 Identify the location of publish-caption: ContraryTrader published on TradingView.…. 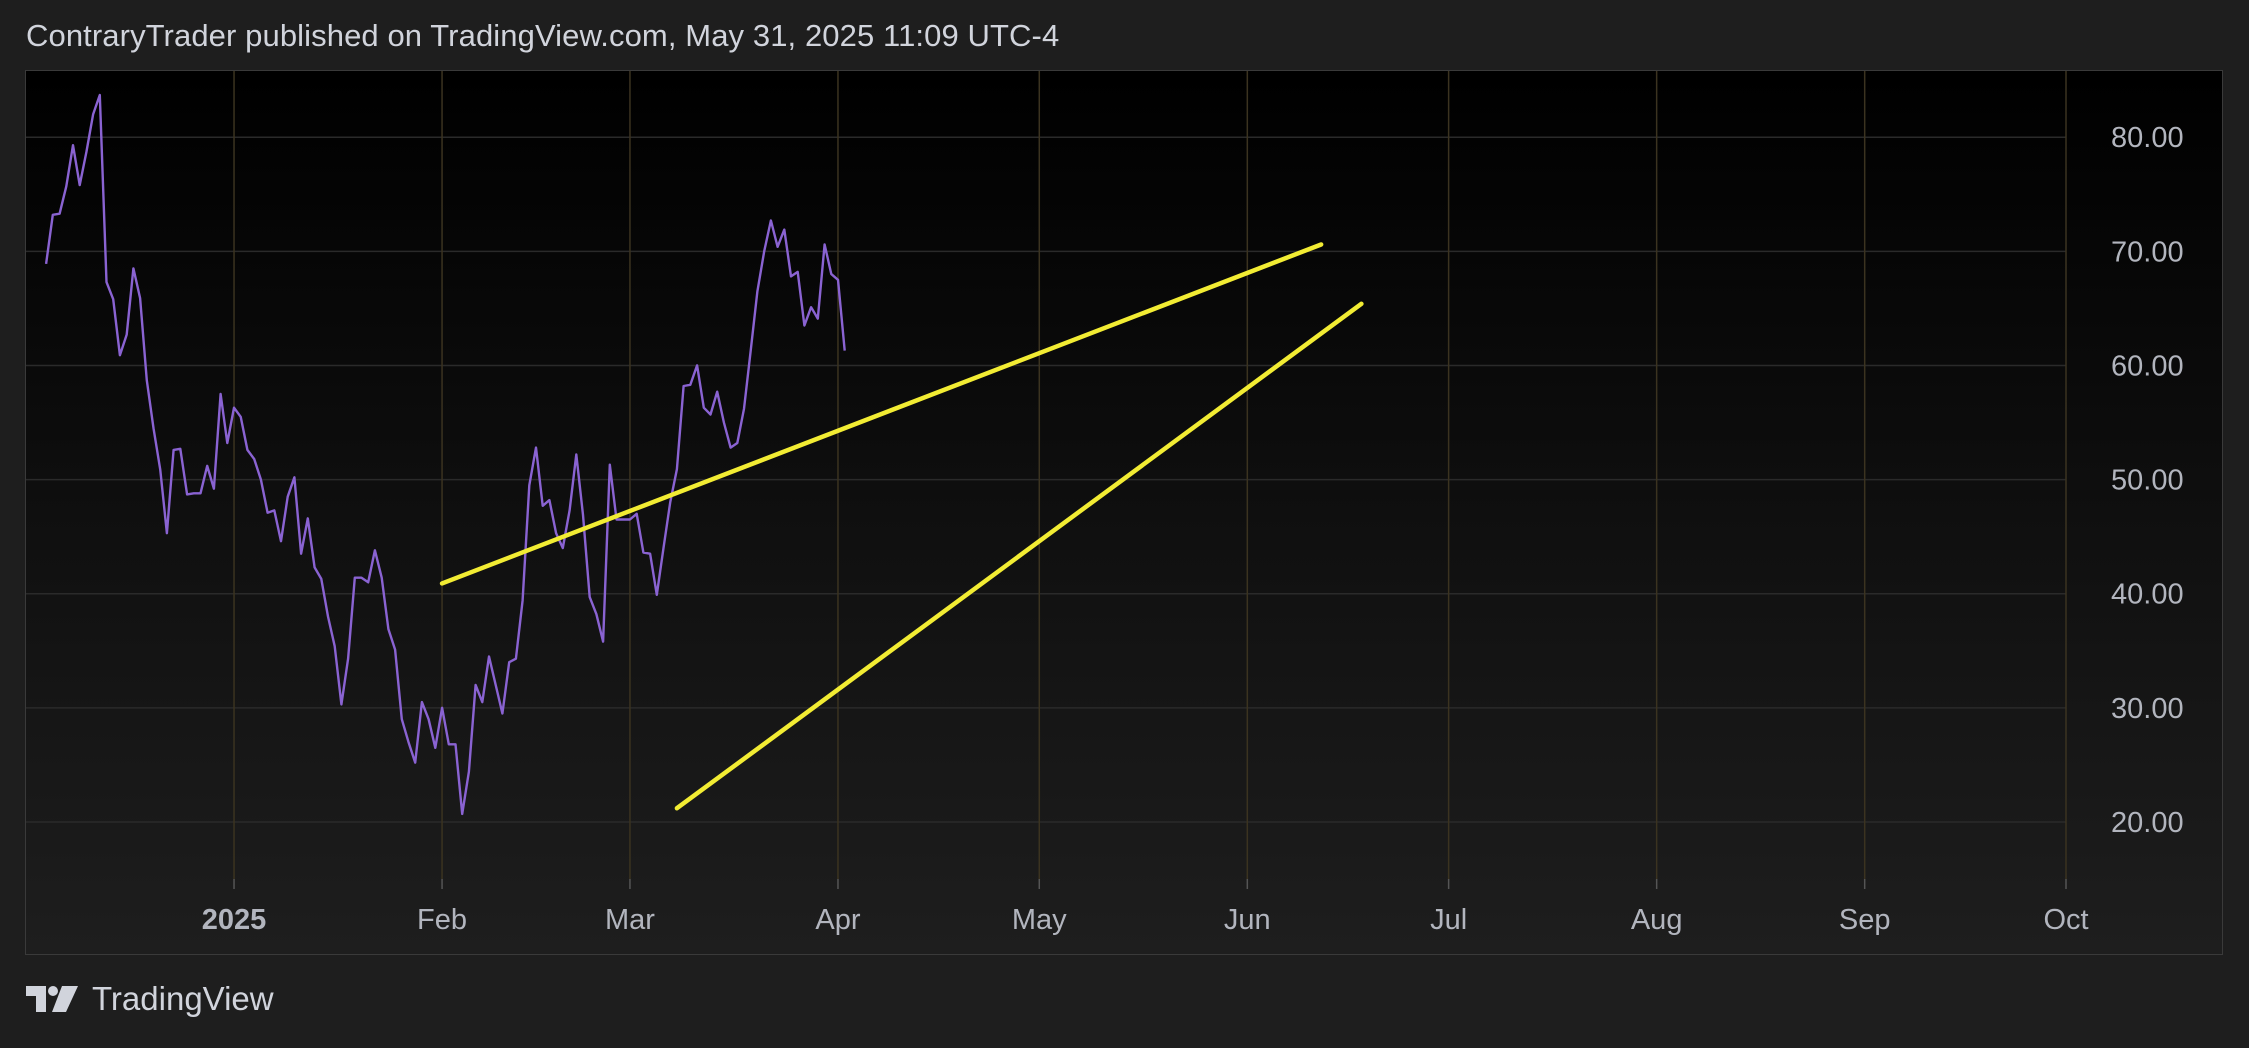
(543, 35).